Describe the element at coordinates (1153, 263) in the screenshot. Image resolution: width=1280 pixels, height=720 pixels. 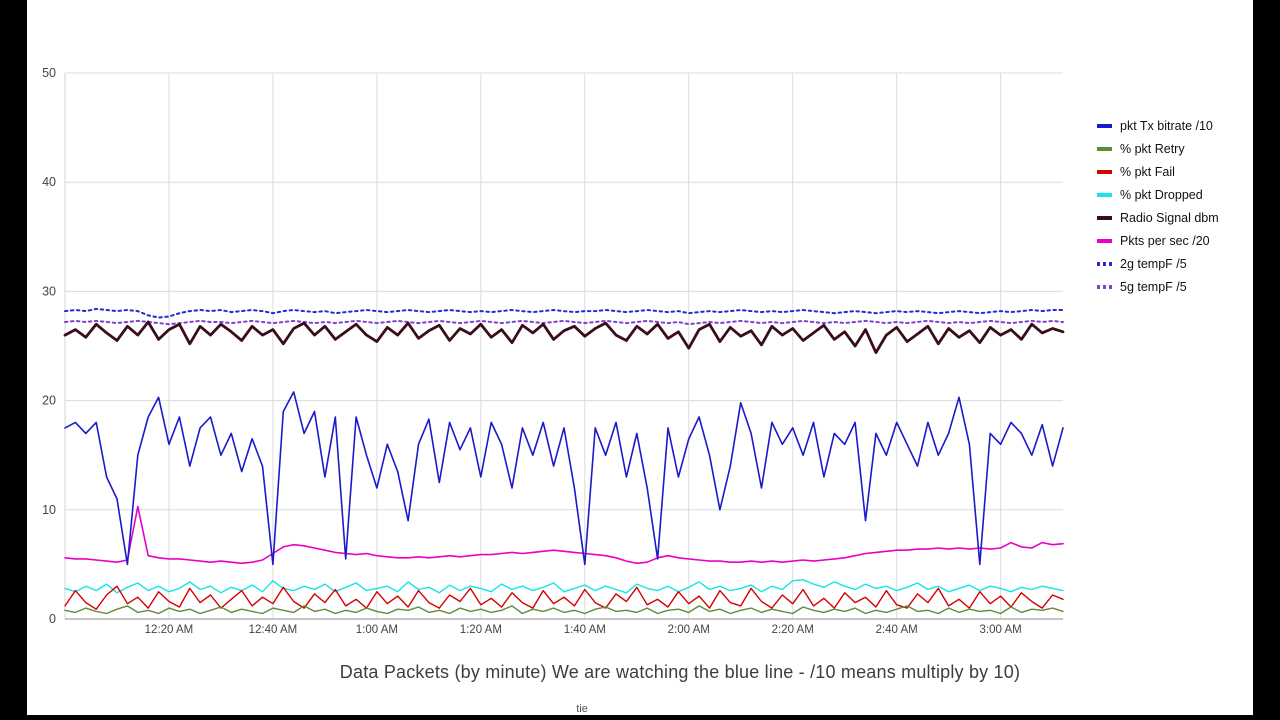
I see `legend-label: 2g tempF /5` at that location.